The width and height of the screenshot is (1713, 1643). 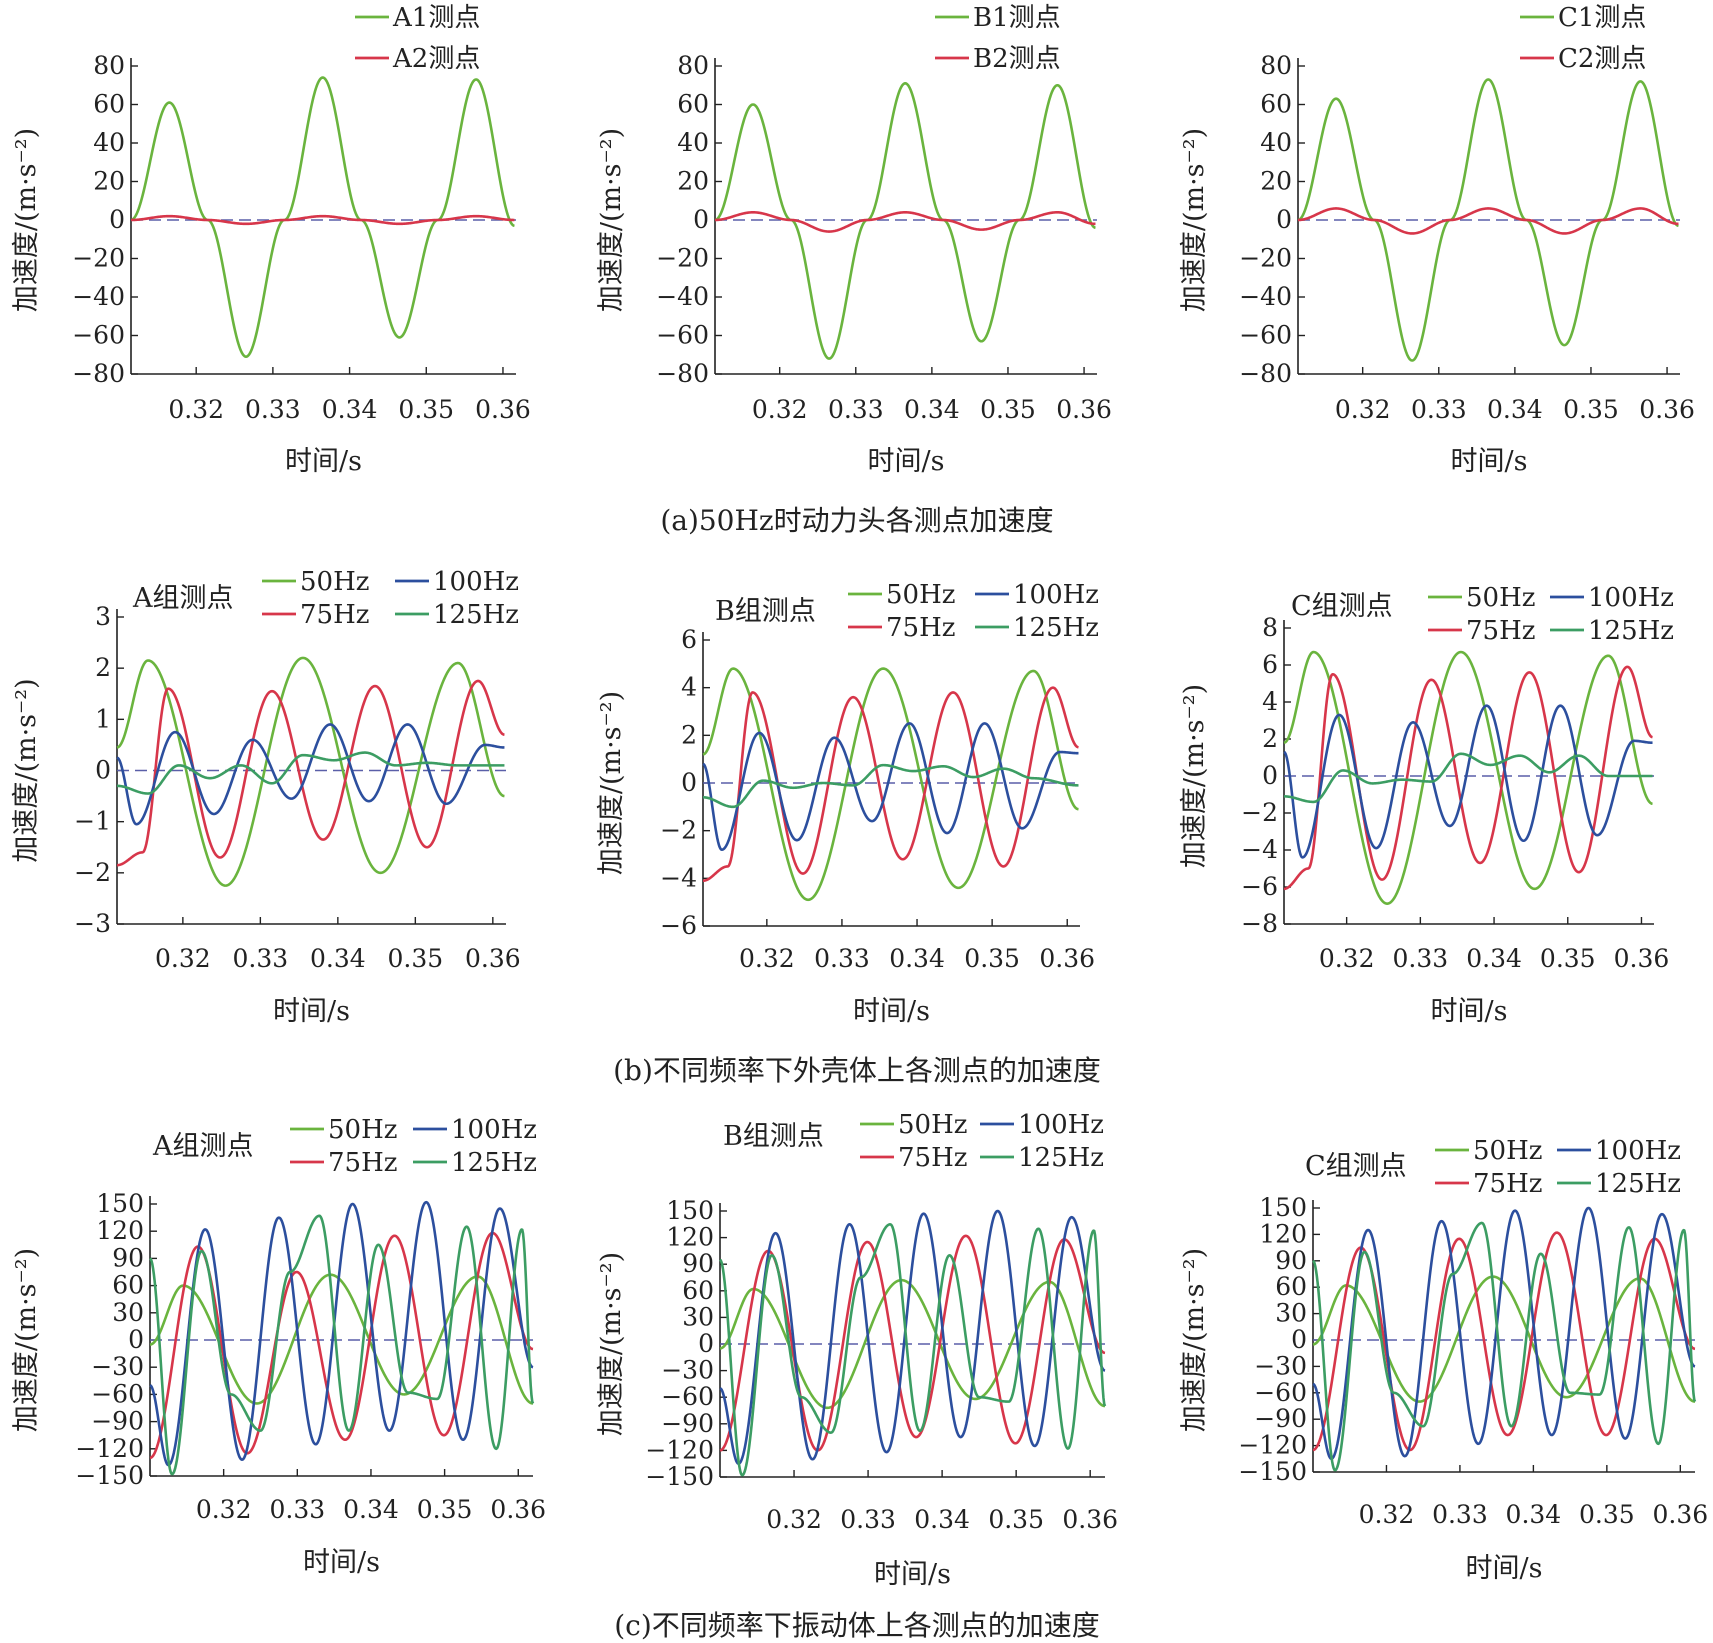 I want to click on legend: C1测点 C2测点, so click(x=1583, y=38).